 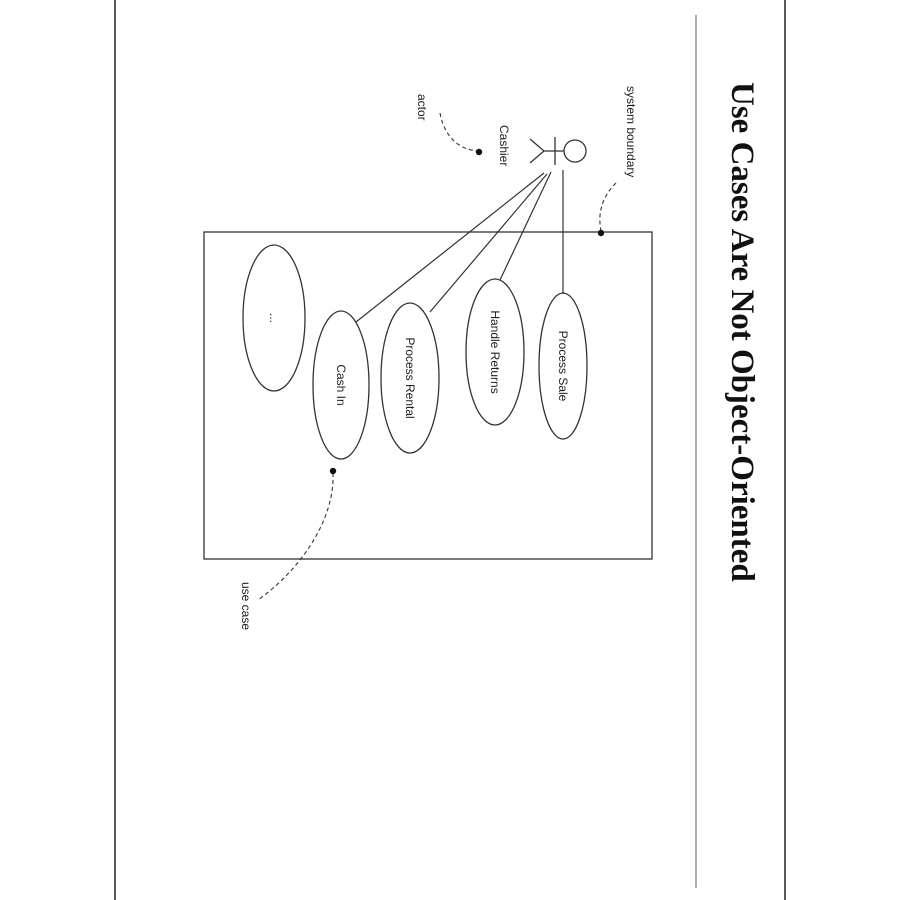 I want to click on slide-title: Use Cases Are Not Object-Oriented, so click(x=742, y=332).